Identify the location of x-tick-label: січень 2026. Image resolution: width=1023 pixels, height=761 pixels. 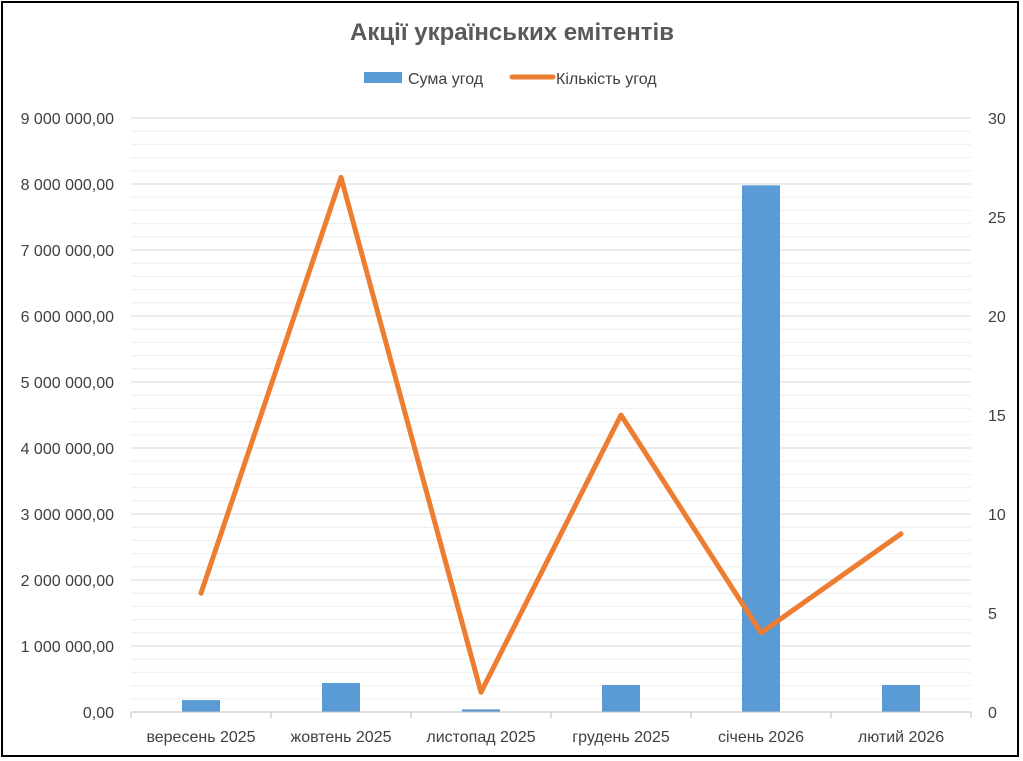
(761, 737).